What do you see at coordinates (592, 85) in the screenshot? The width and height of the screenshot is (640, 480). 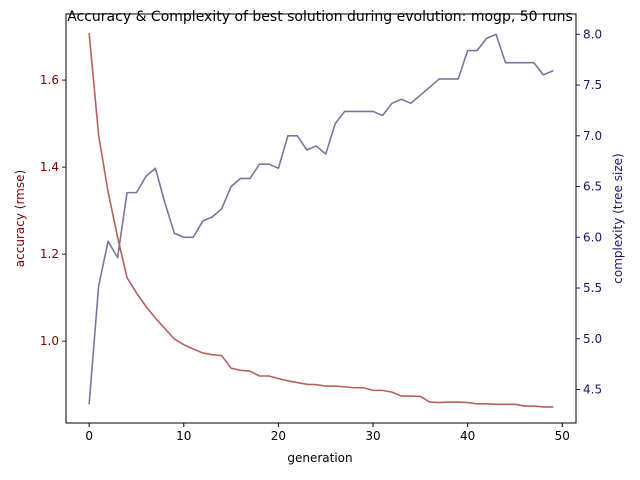 I see `y-right-tick-label: 7.5` at bounding box center [592, 85].